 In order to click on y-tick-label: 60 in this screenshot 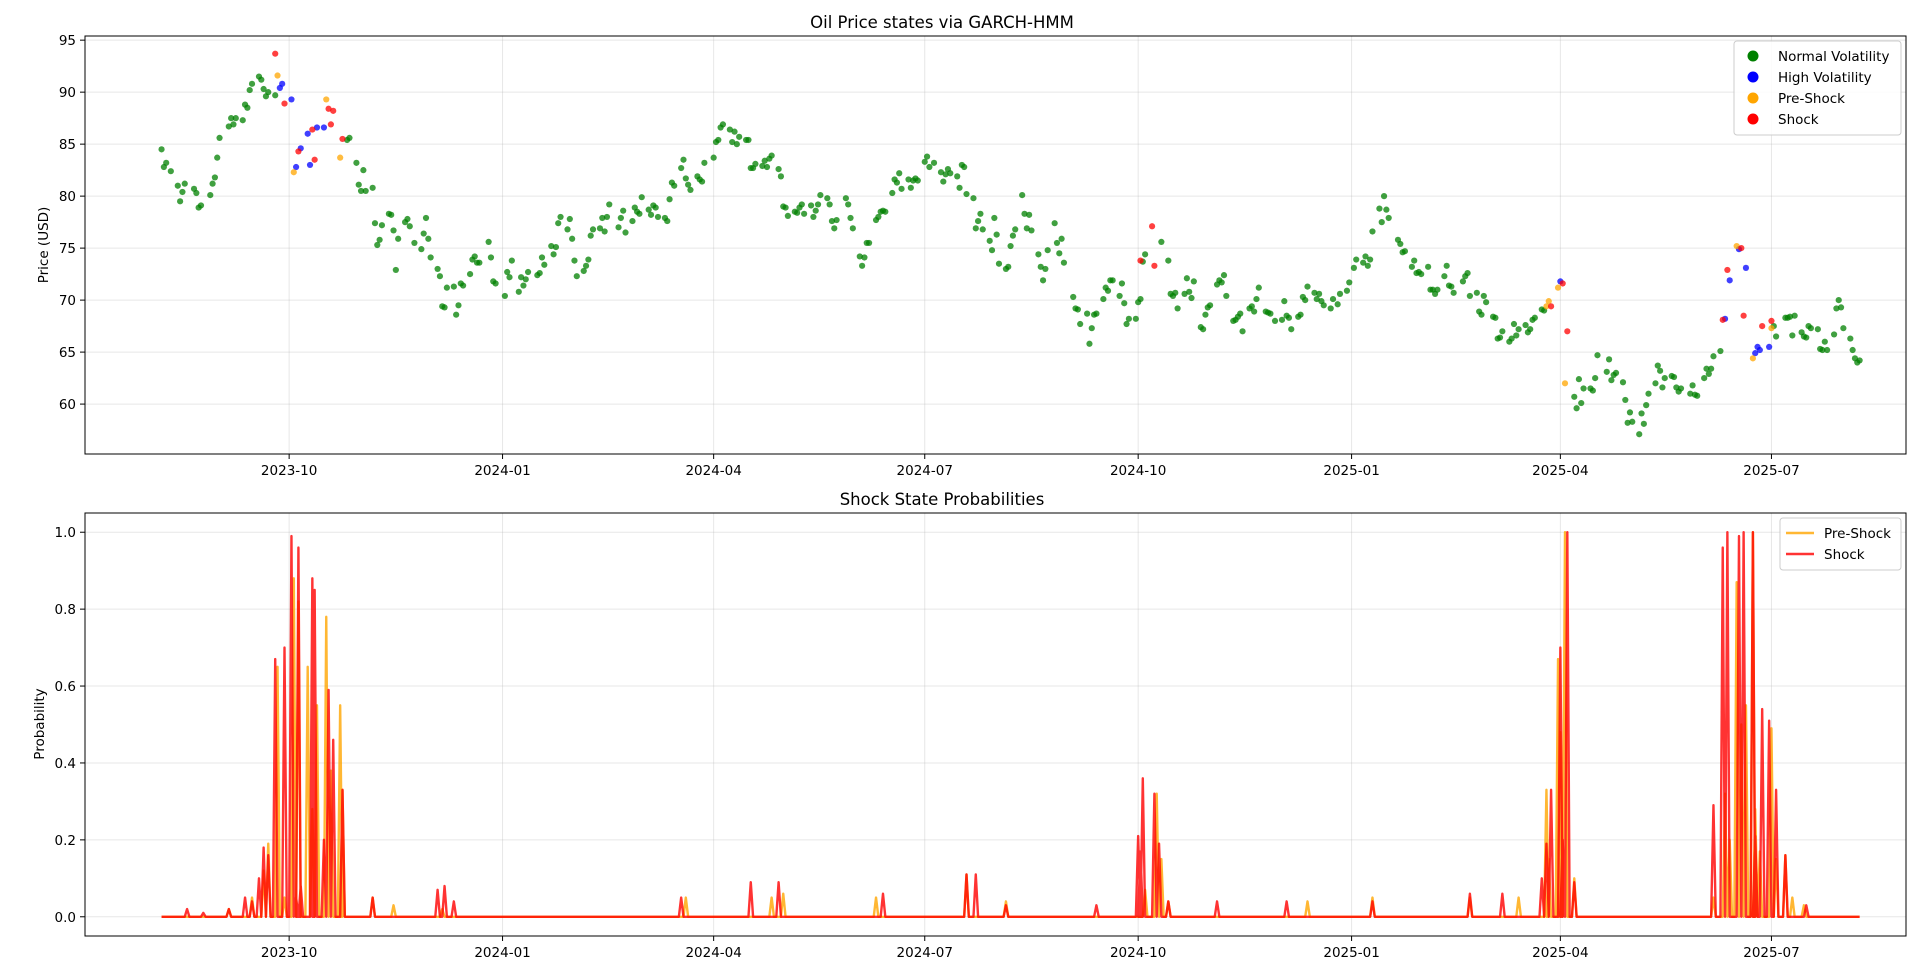, I will do `click(67, 405)`.